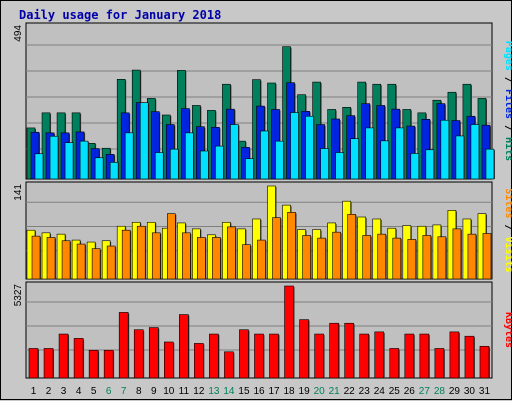 This screenshot has width=512, height=401. Describe the element at coordinates (395, 391) in the screenshot. I see `x-tick-label: 25` at that location.